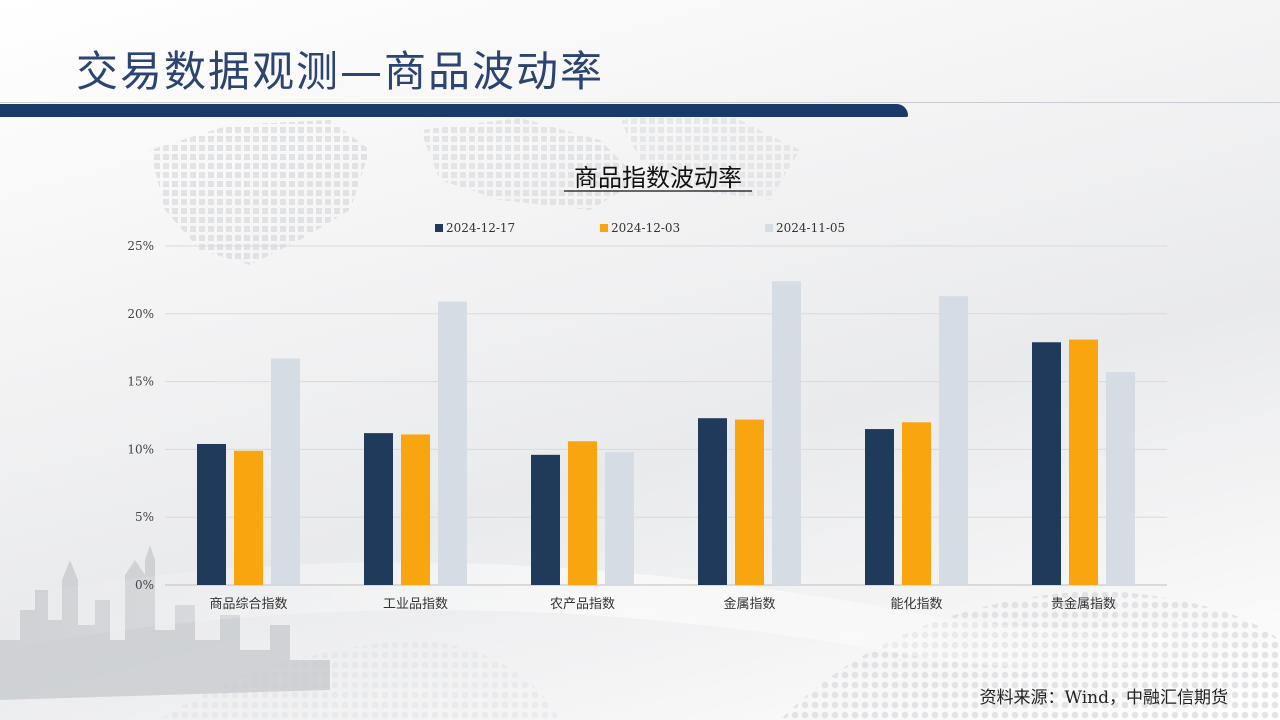 This screenshot has height=720, width=1280. I want to click on bar-2024-12-17-贵金属指数, so click(1046, 463).